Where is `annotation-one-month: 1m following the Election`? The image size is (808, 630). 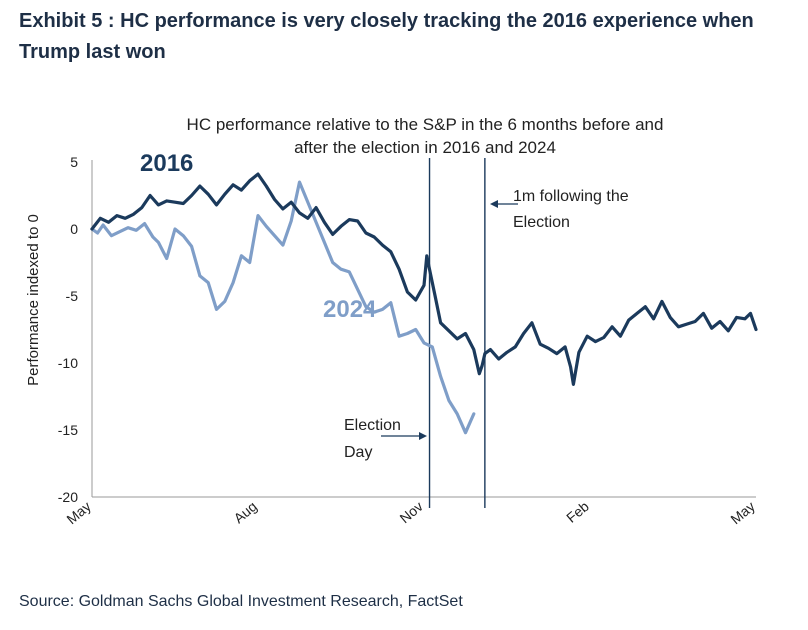
annotation-one-month: 1m following the Election is located at coordinates (559, 209).